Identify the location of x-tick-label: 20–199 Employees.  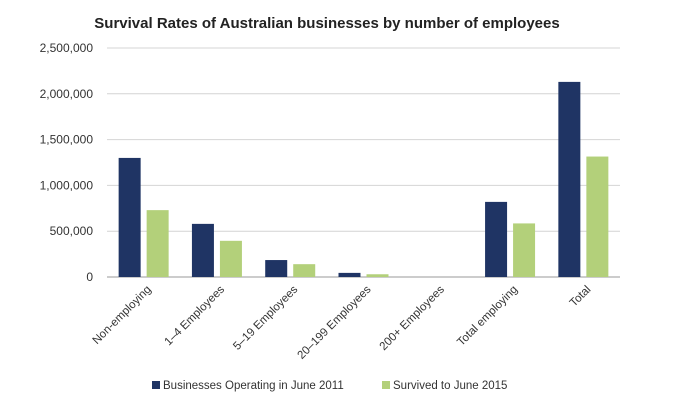
(335, 322).